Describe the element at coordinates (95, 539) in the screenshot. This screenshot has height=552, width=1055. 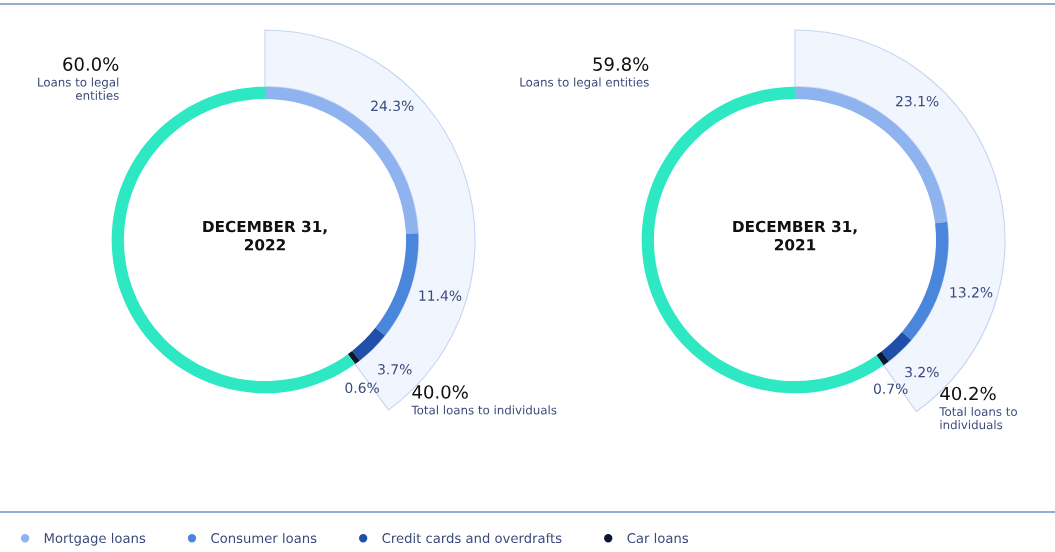
I see `legend-label: Mortgage loans` at that location.